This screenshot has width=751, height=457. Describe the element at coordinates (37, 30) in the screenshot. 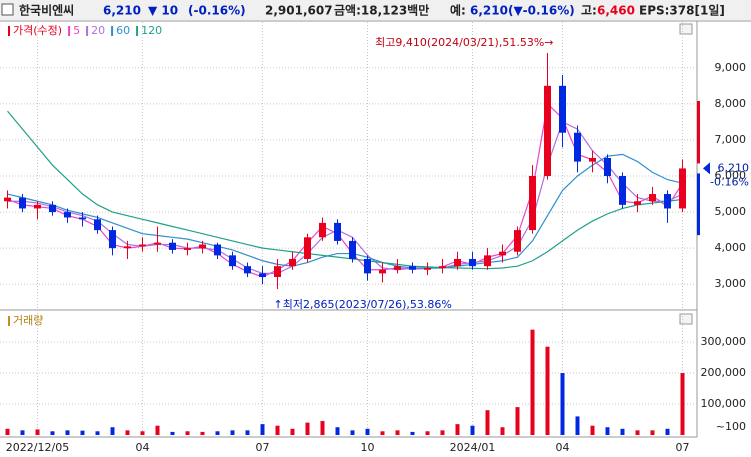

I see `legend-label: 가격(수정)` at that location.